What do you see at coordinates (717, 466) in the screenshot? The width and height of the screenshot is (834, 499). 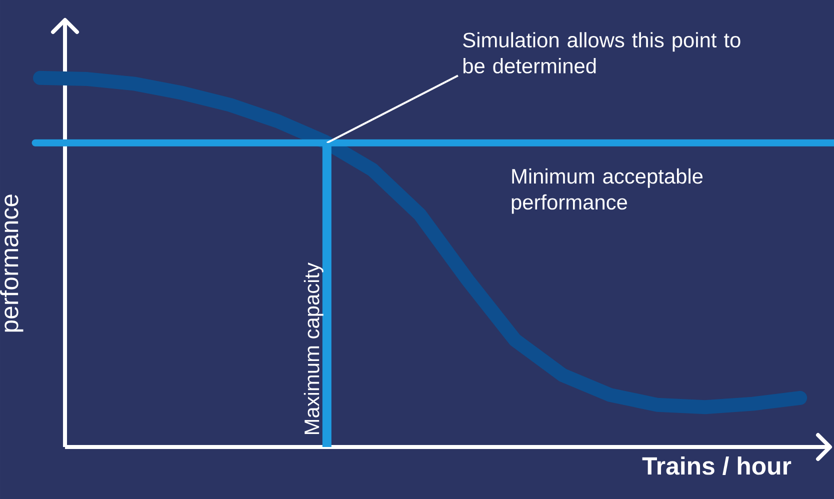 I see `x-axis-title: Trains / hour` at bounding box center [717, 466].